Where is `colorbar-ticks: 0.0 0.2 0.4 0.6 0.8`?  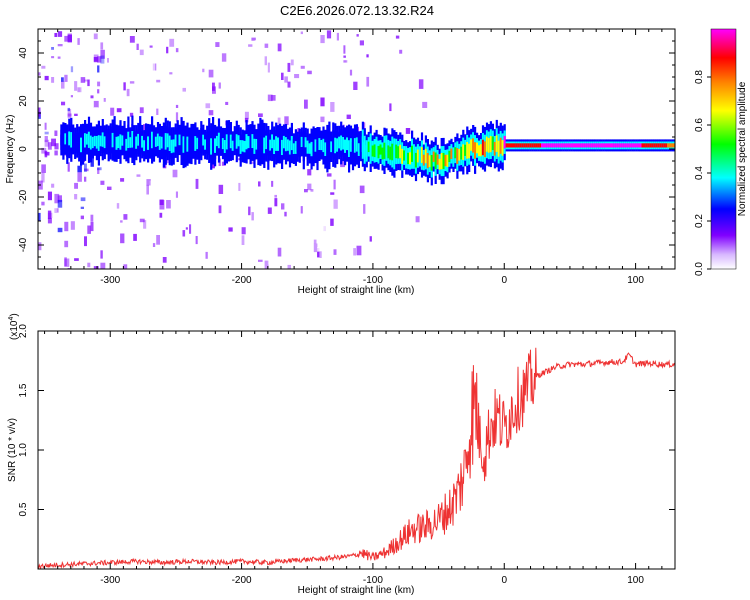 colorbar-ticks: 0.0 0.2 0.4 0.6 0.8 is located at coordinates (702, 173).